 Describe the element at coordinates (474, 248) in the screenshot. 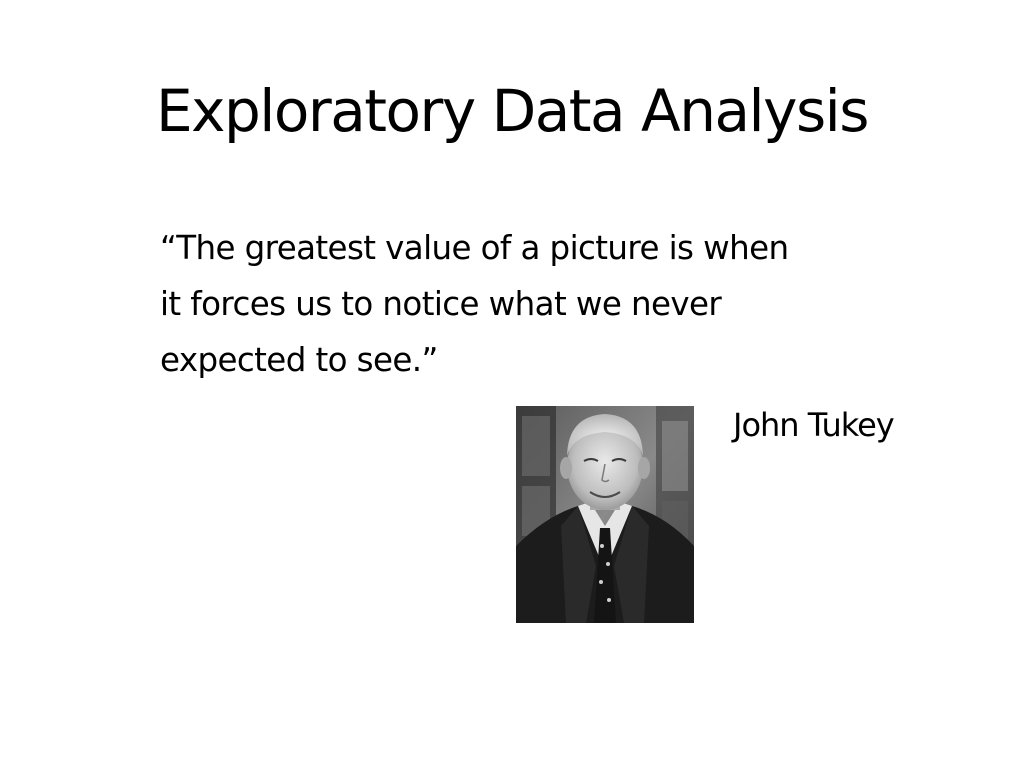

I see `quote-line: “The greatest value of a picture is when` at that location.